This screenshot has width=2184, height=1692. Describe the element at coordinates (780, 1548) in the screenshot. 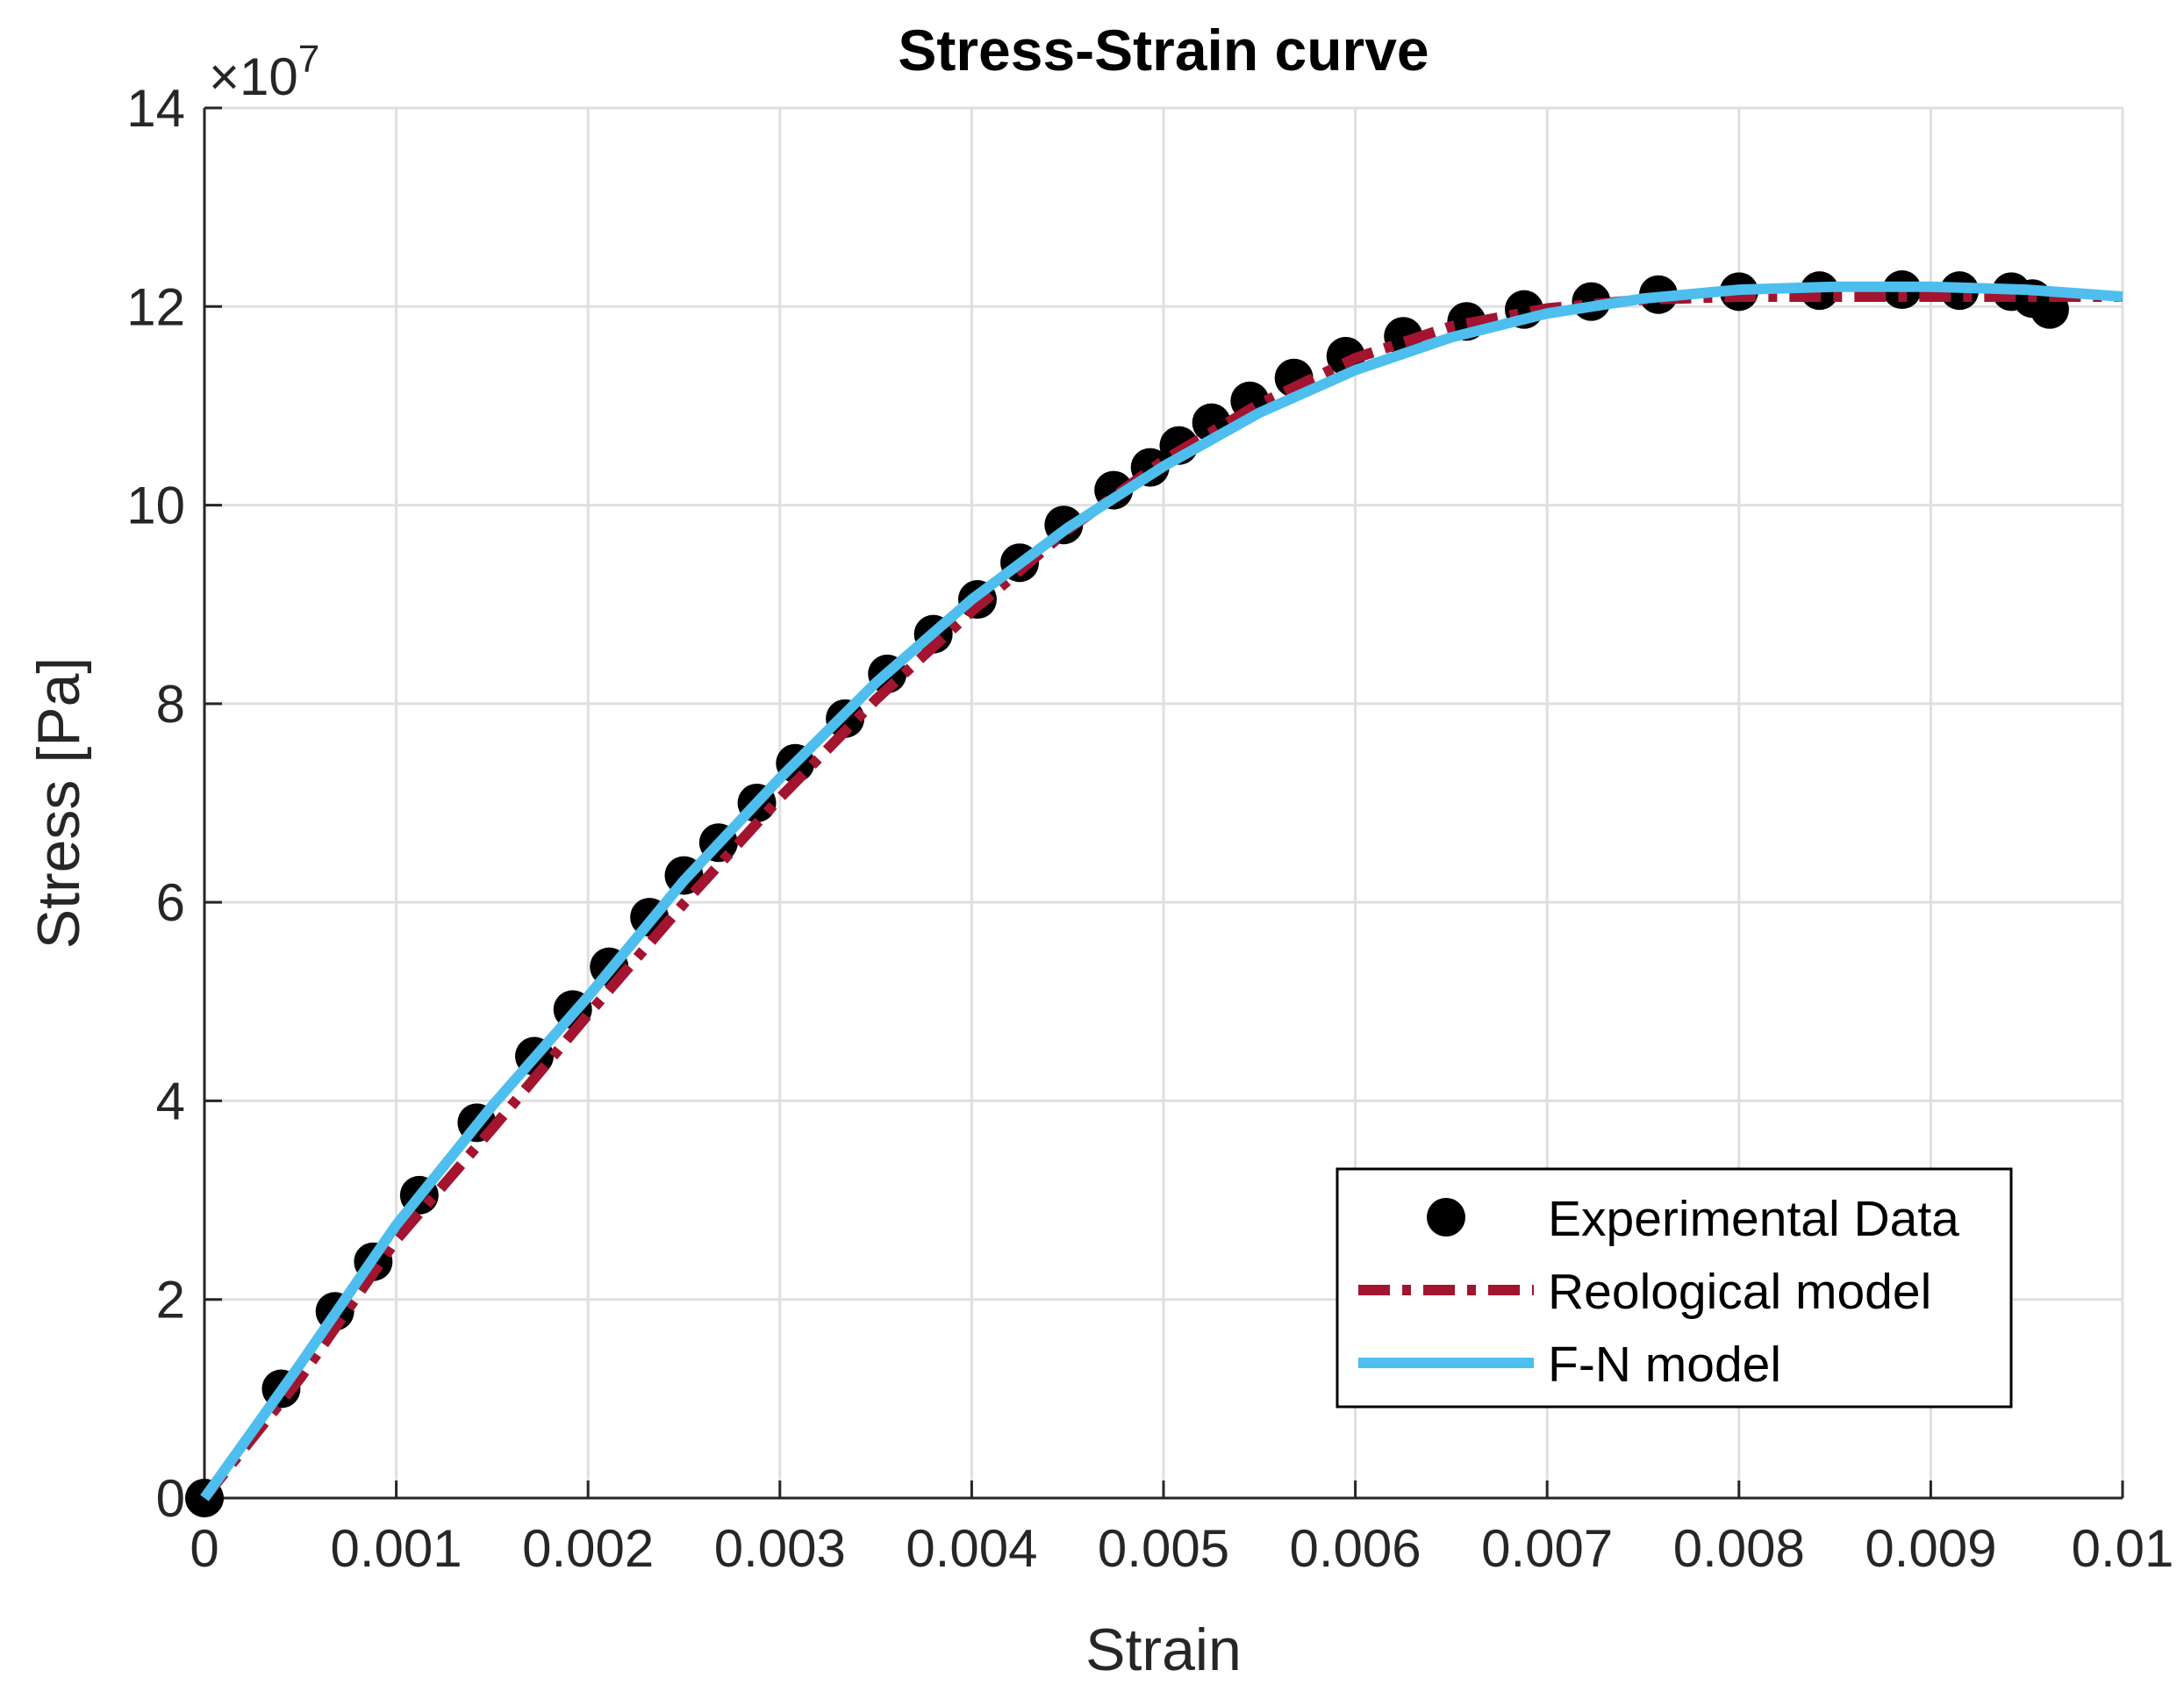

I see `x-tick-label: 0.003` at that location.